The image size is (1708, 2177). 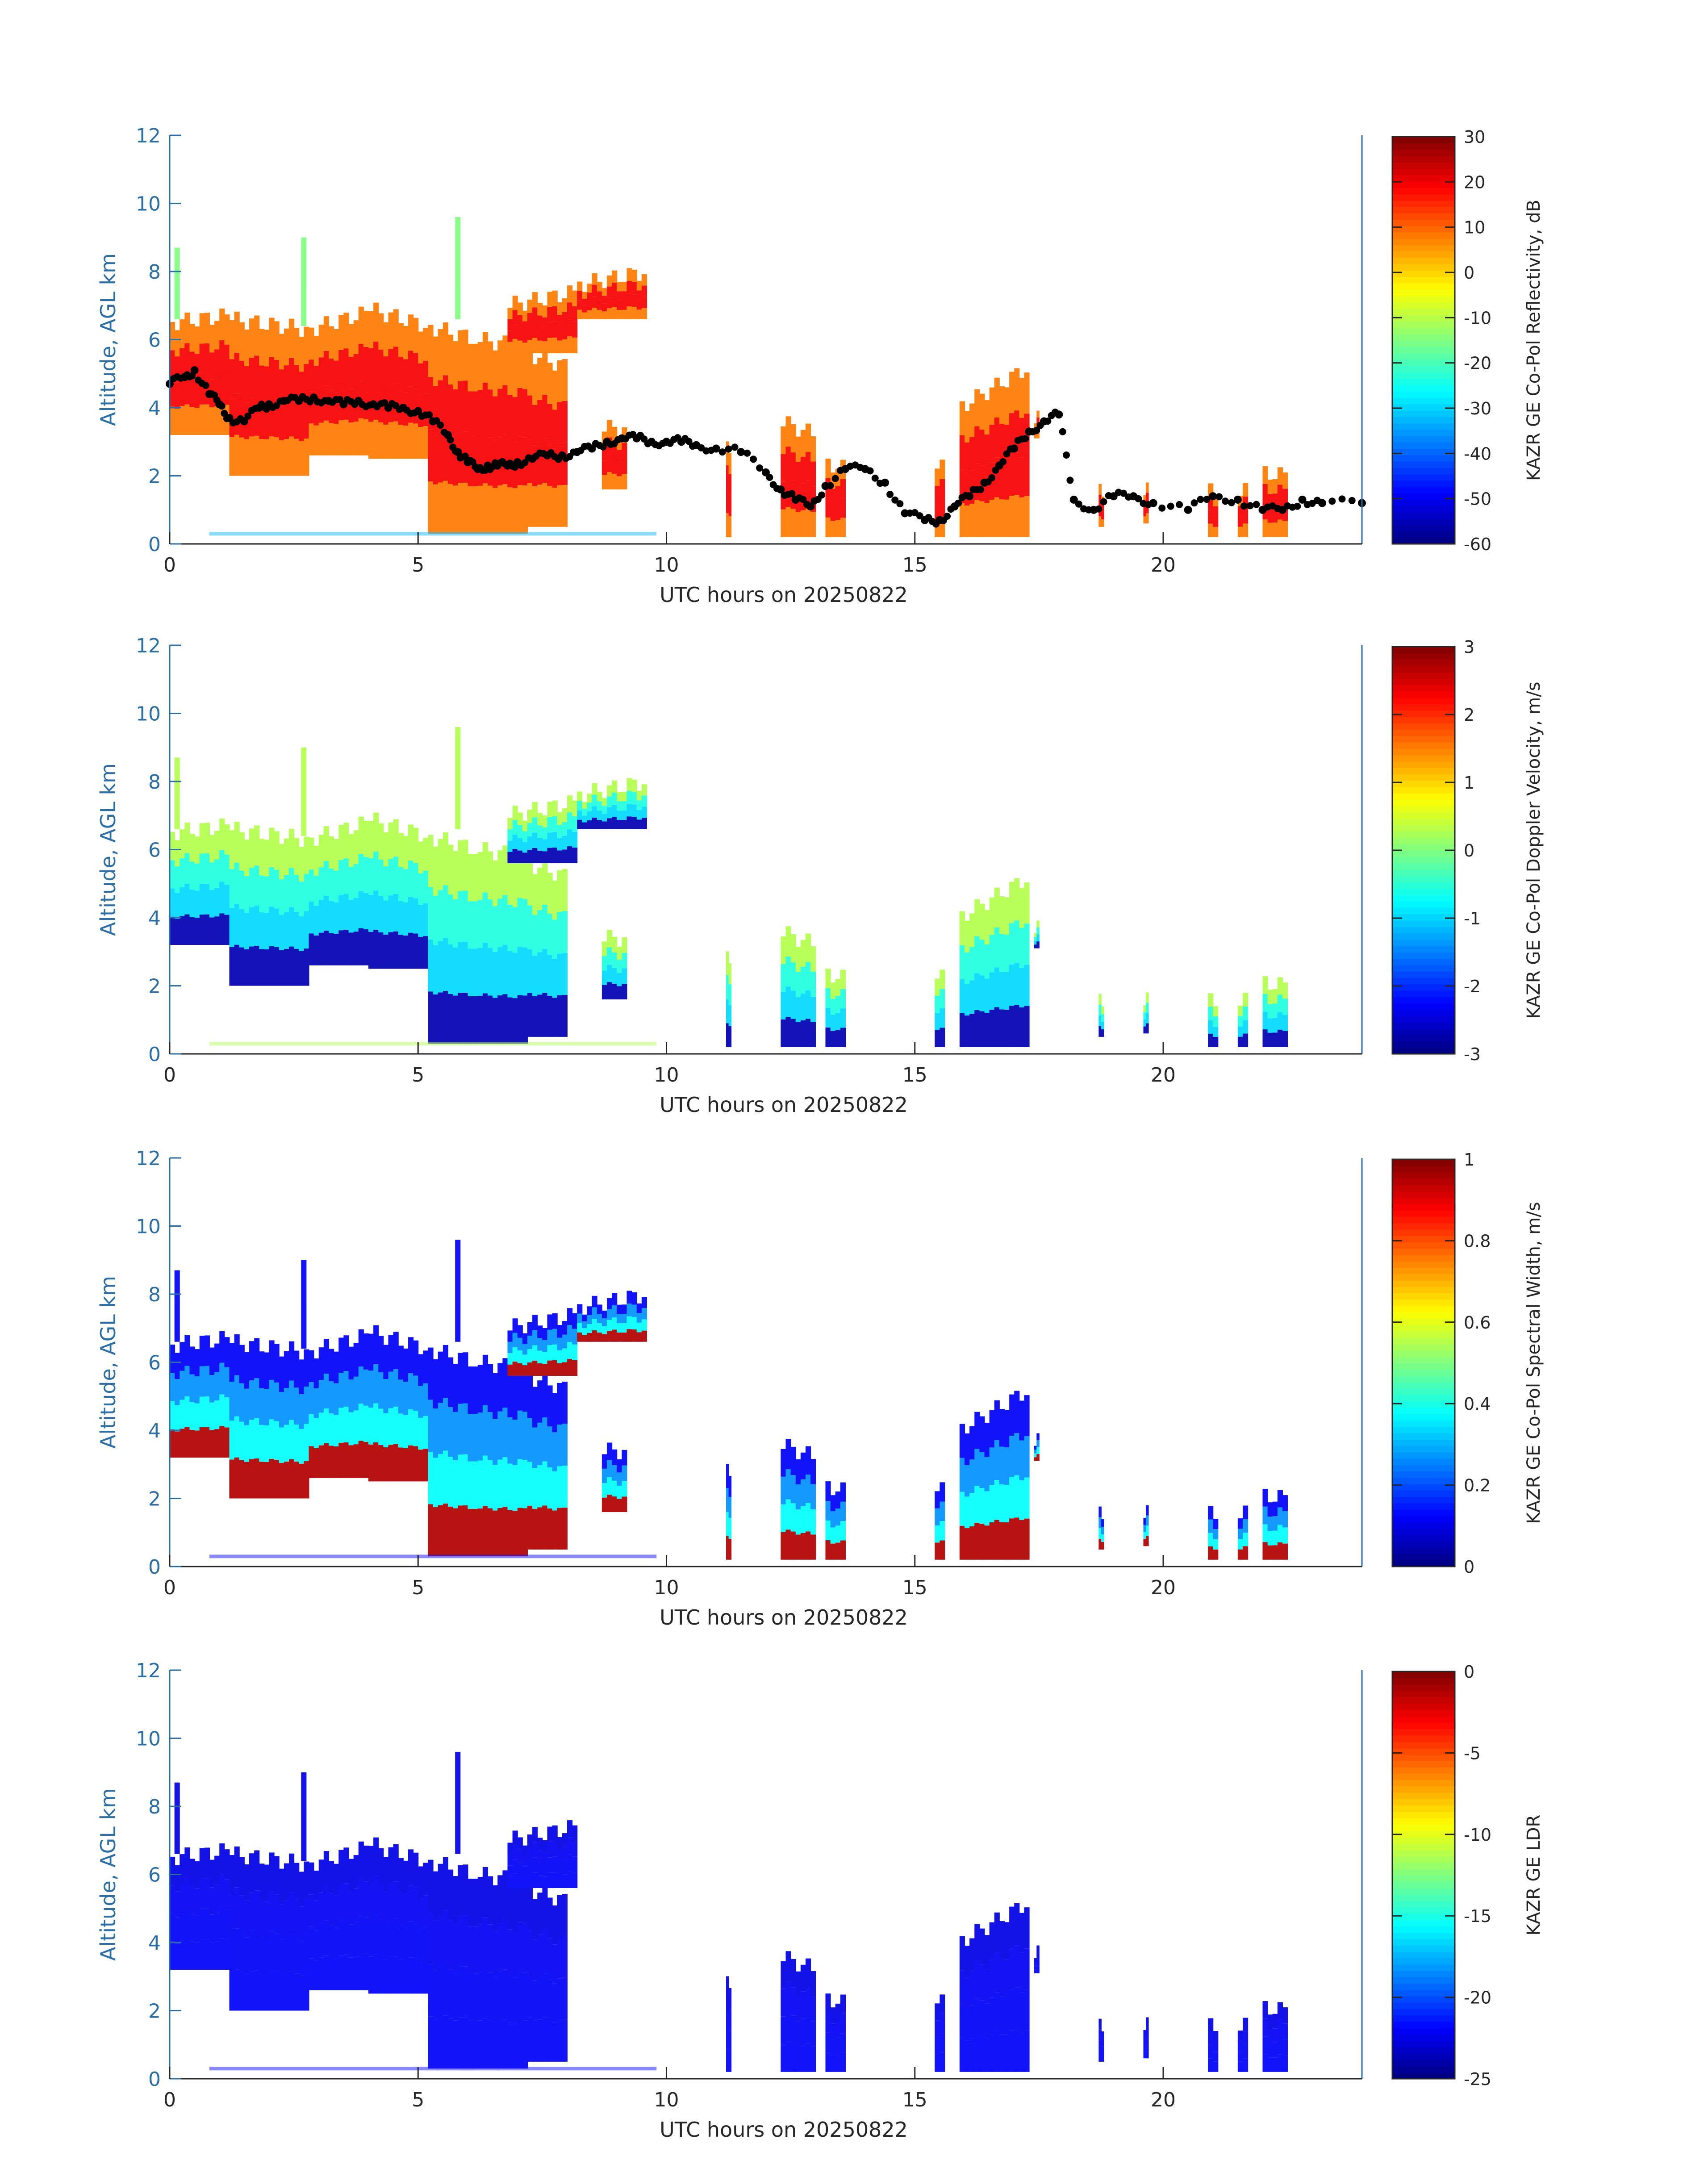 I want to click on y-tick-label: 12, so click(x=148, y=136).